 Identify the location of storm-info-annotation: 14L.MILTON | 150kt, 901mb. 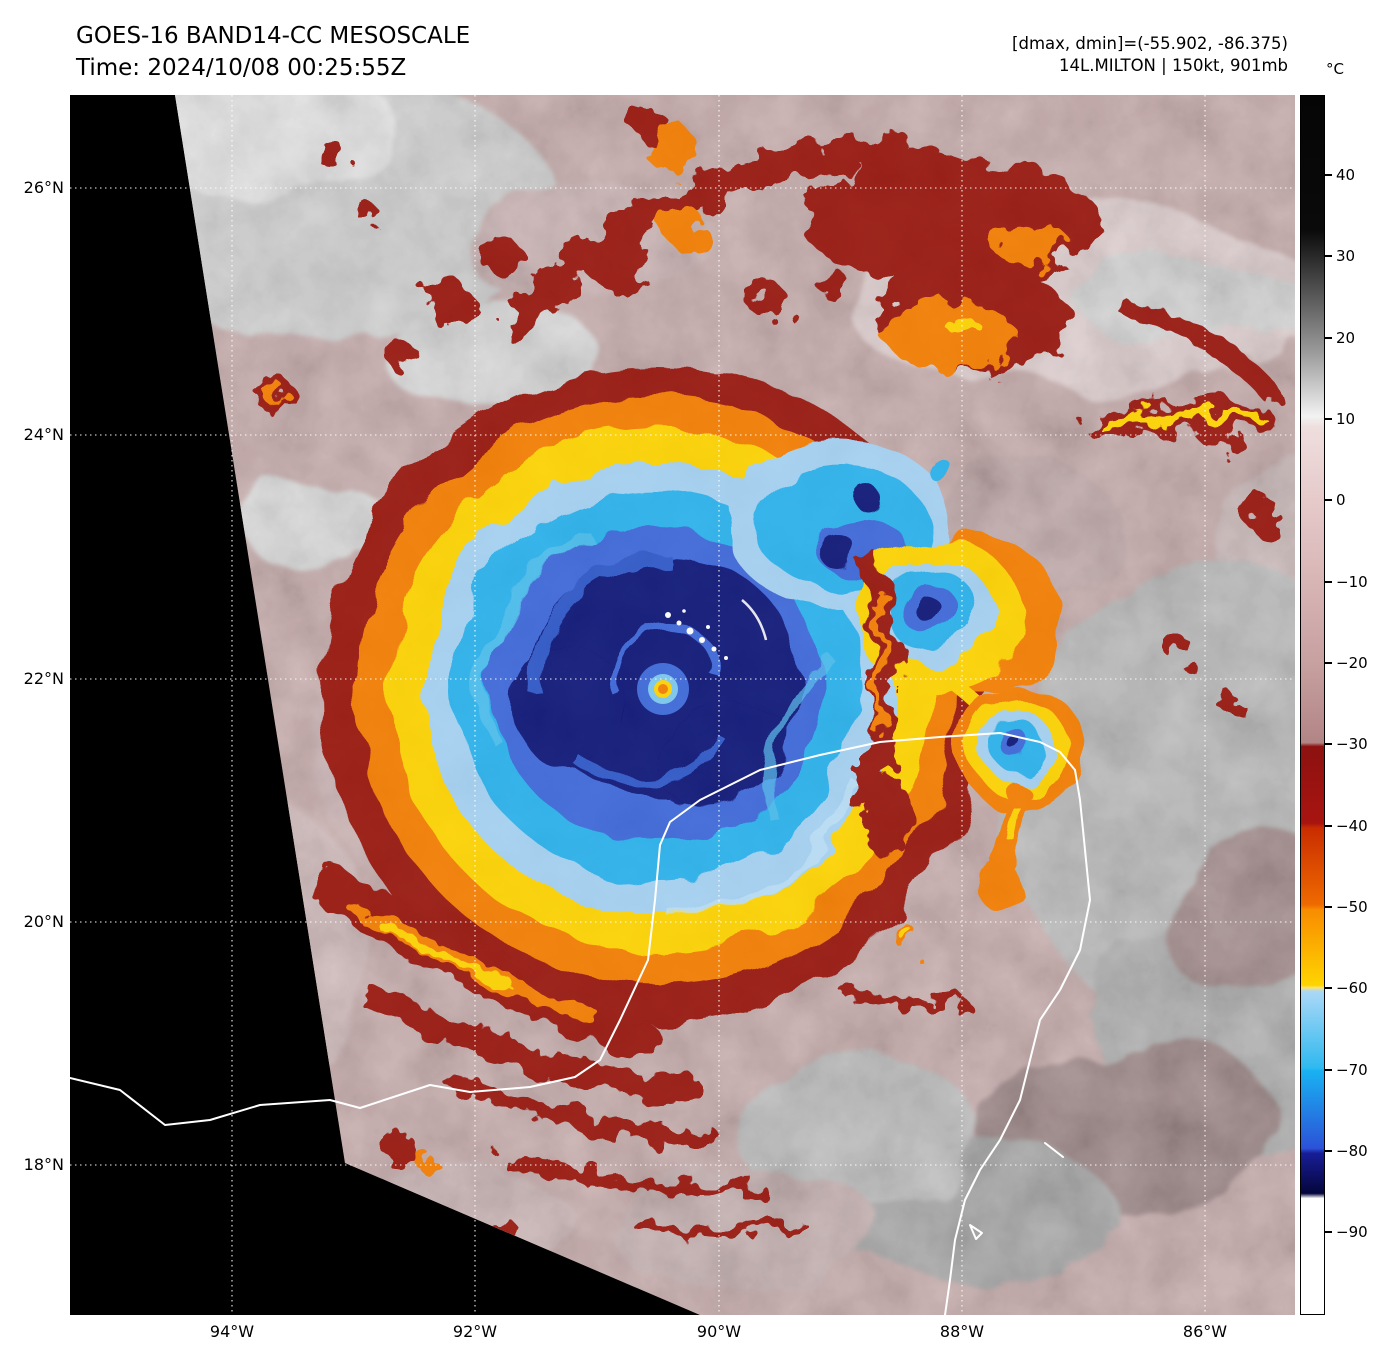
(1173, 65).